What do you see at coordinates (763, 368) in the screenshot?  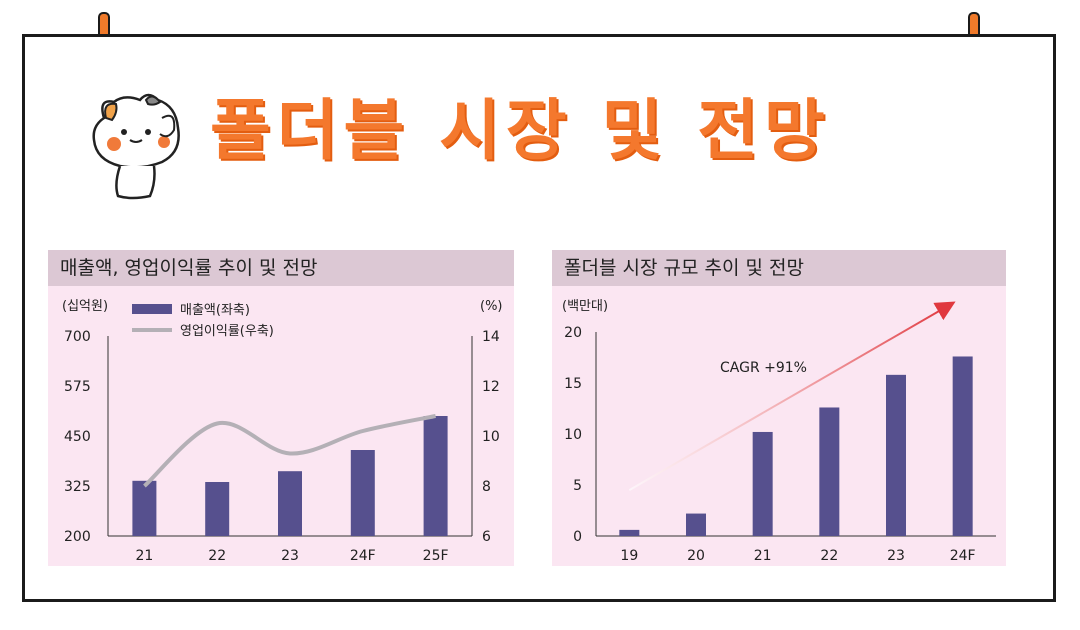 I see `cagr-annotation: CAGR +91%` at bounding box center [763, 368].